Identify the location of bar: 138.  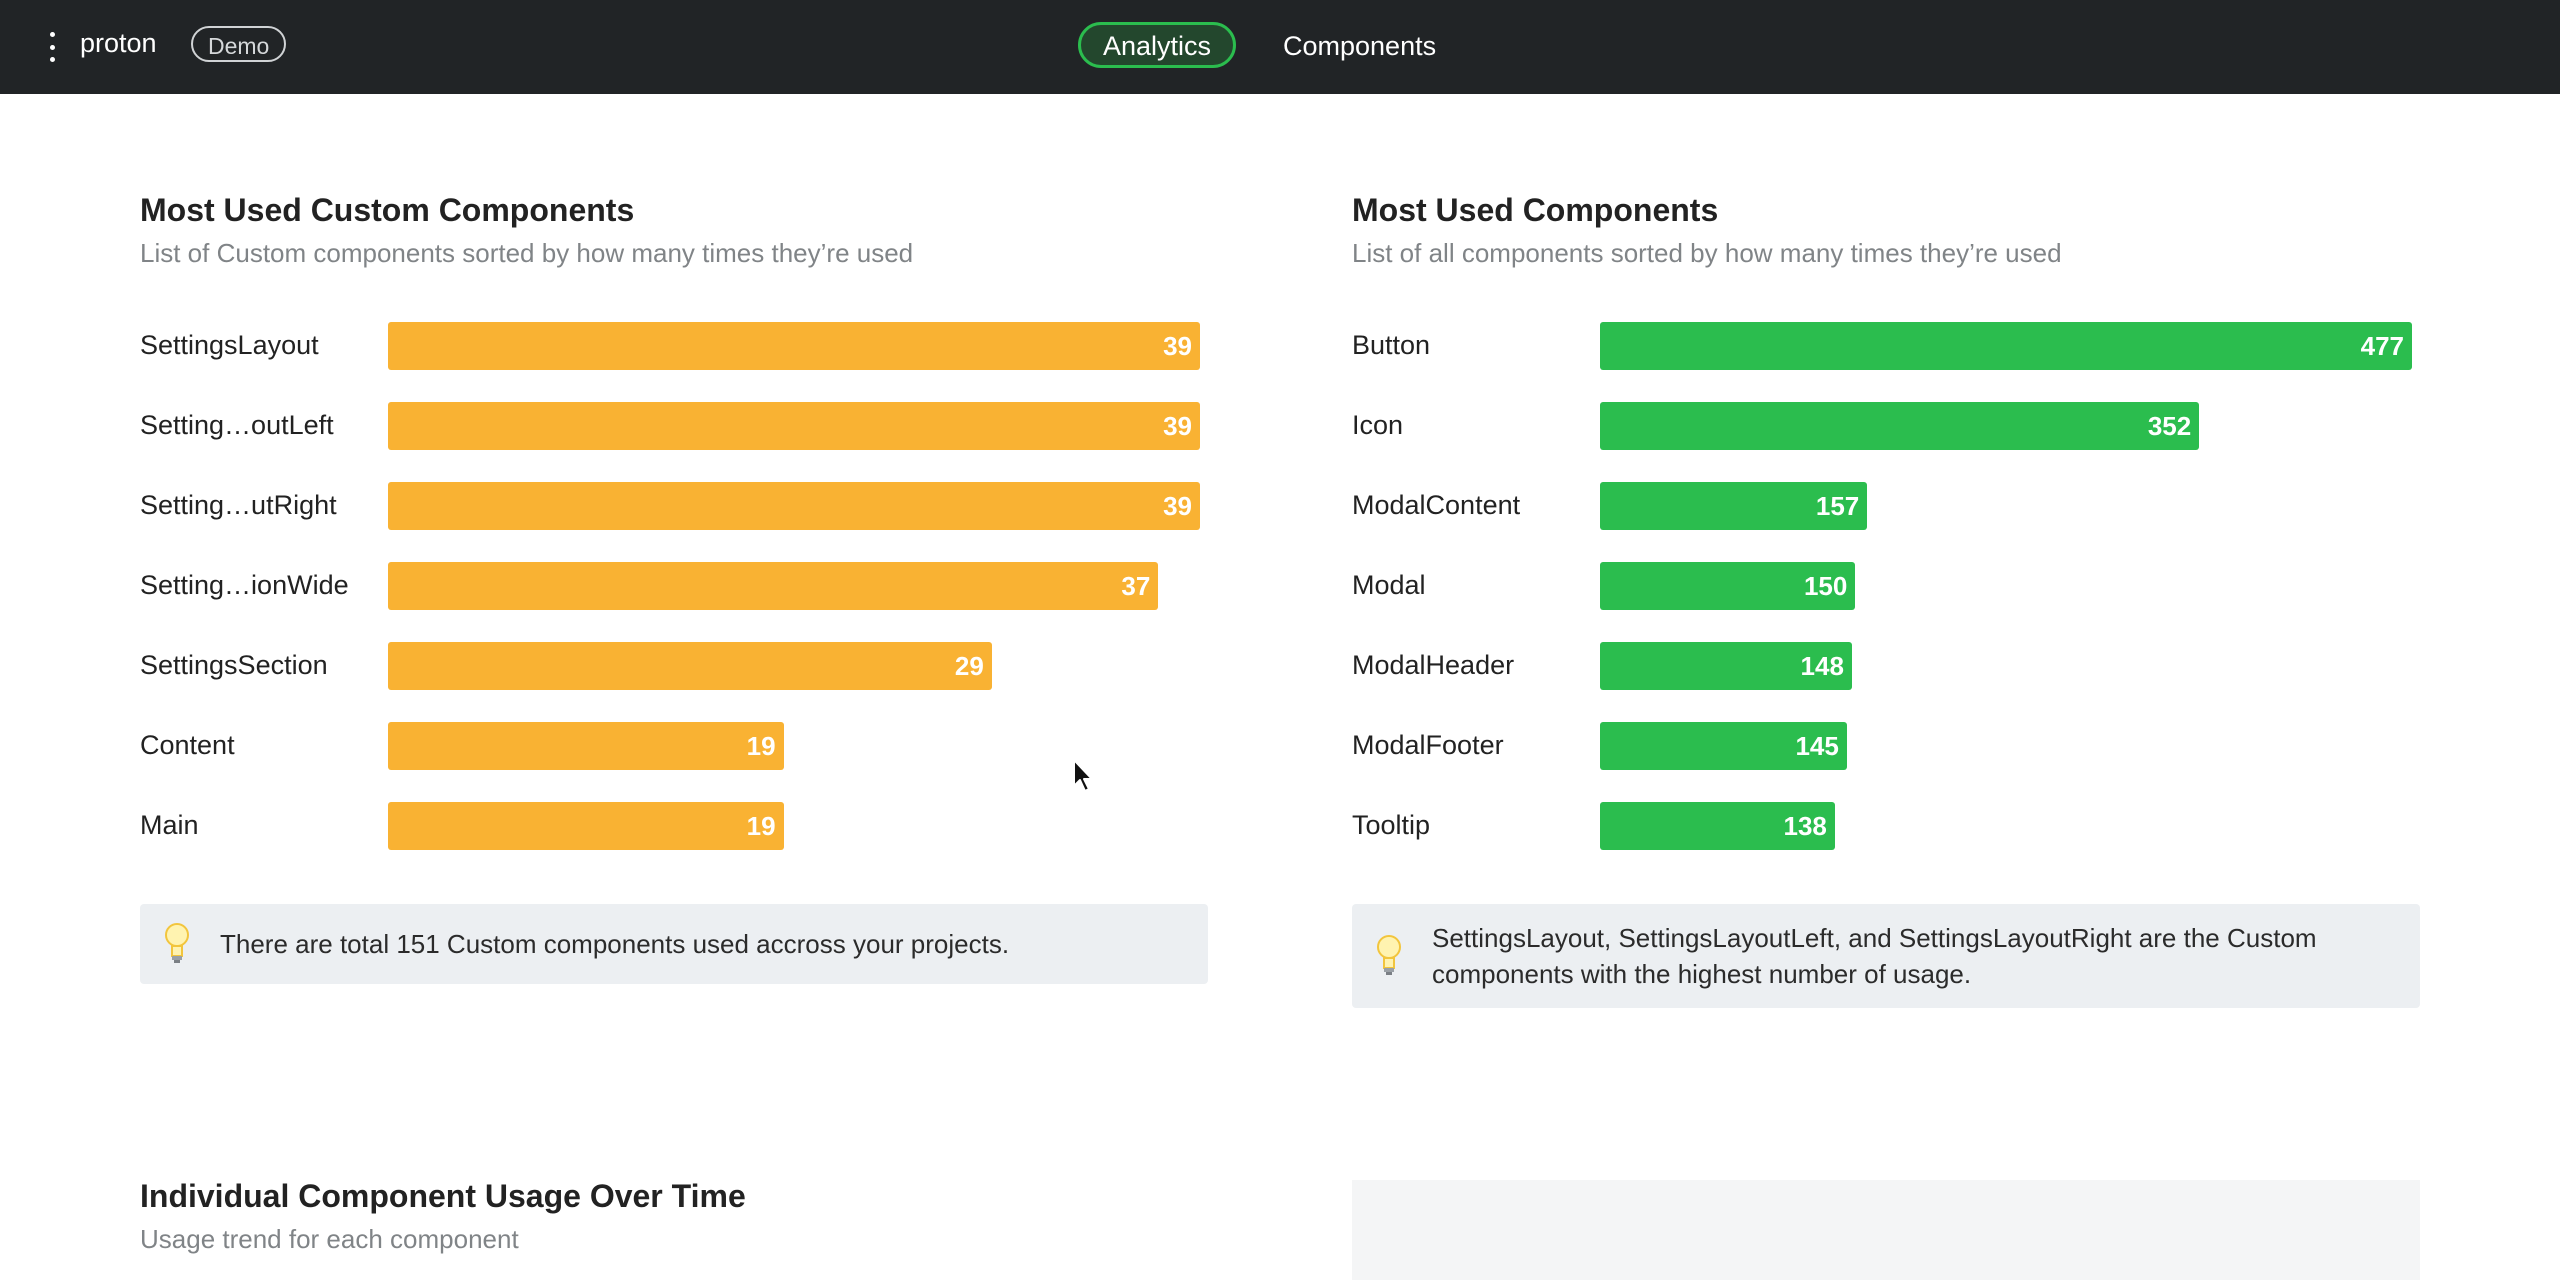
(1717, 826).